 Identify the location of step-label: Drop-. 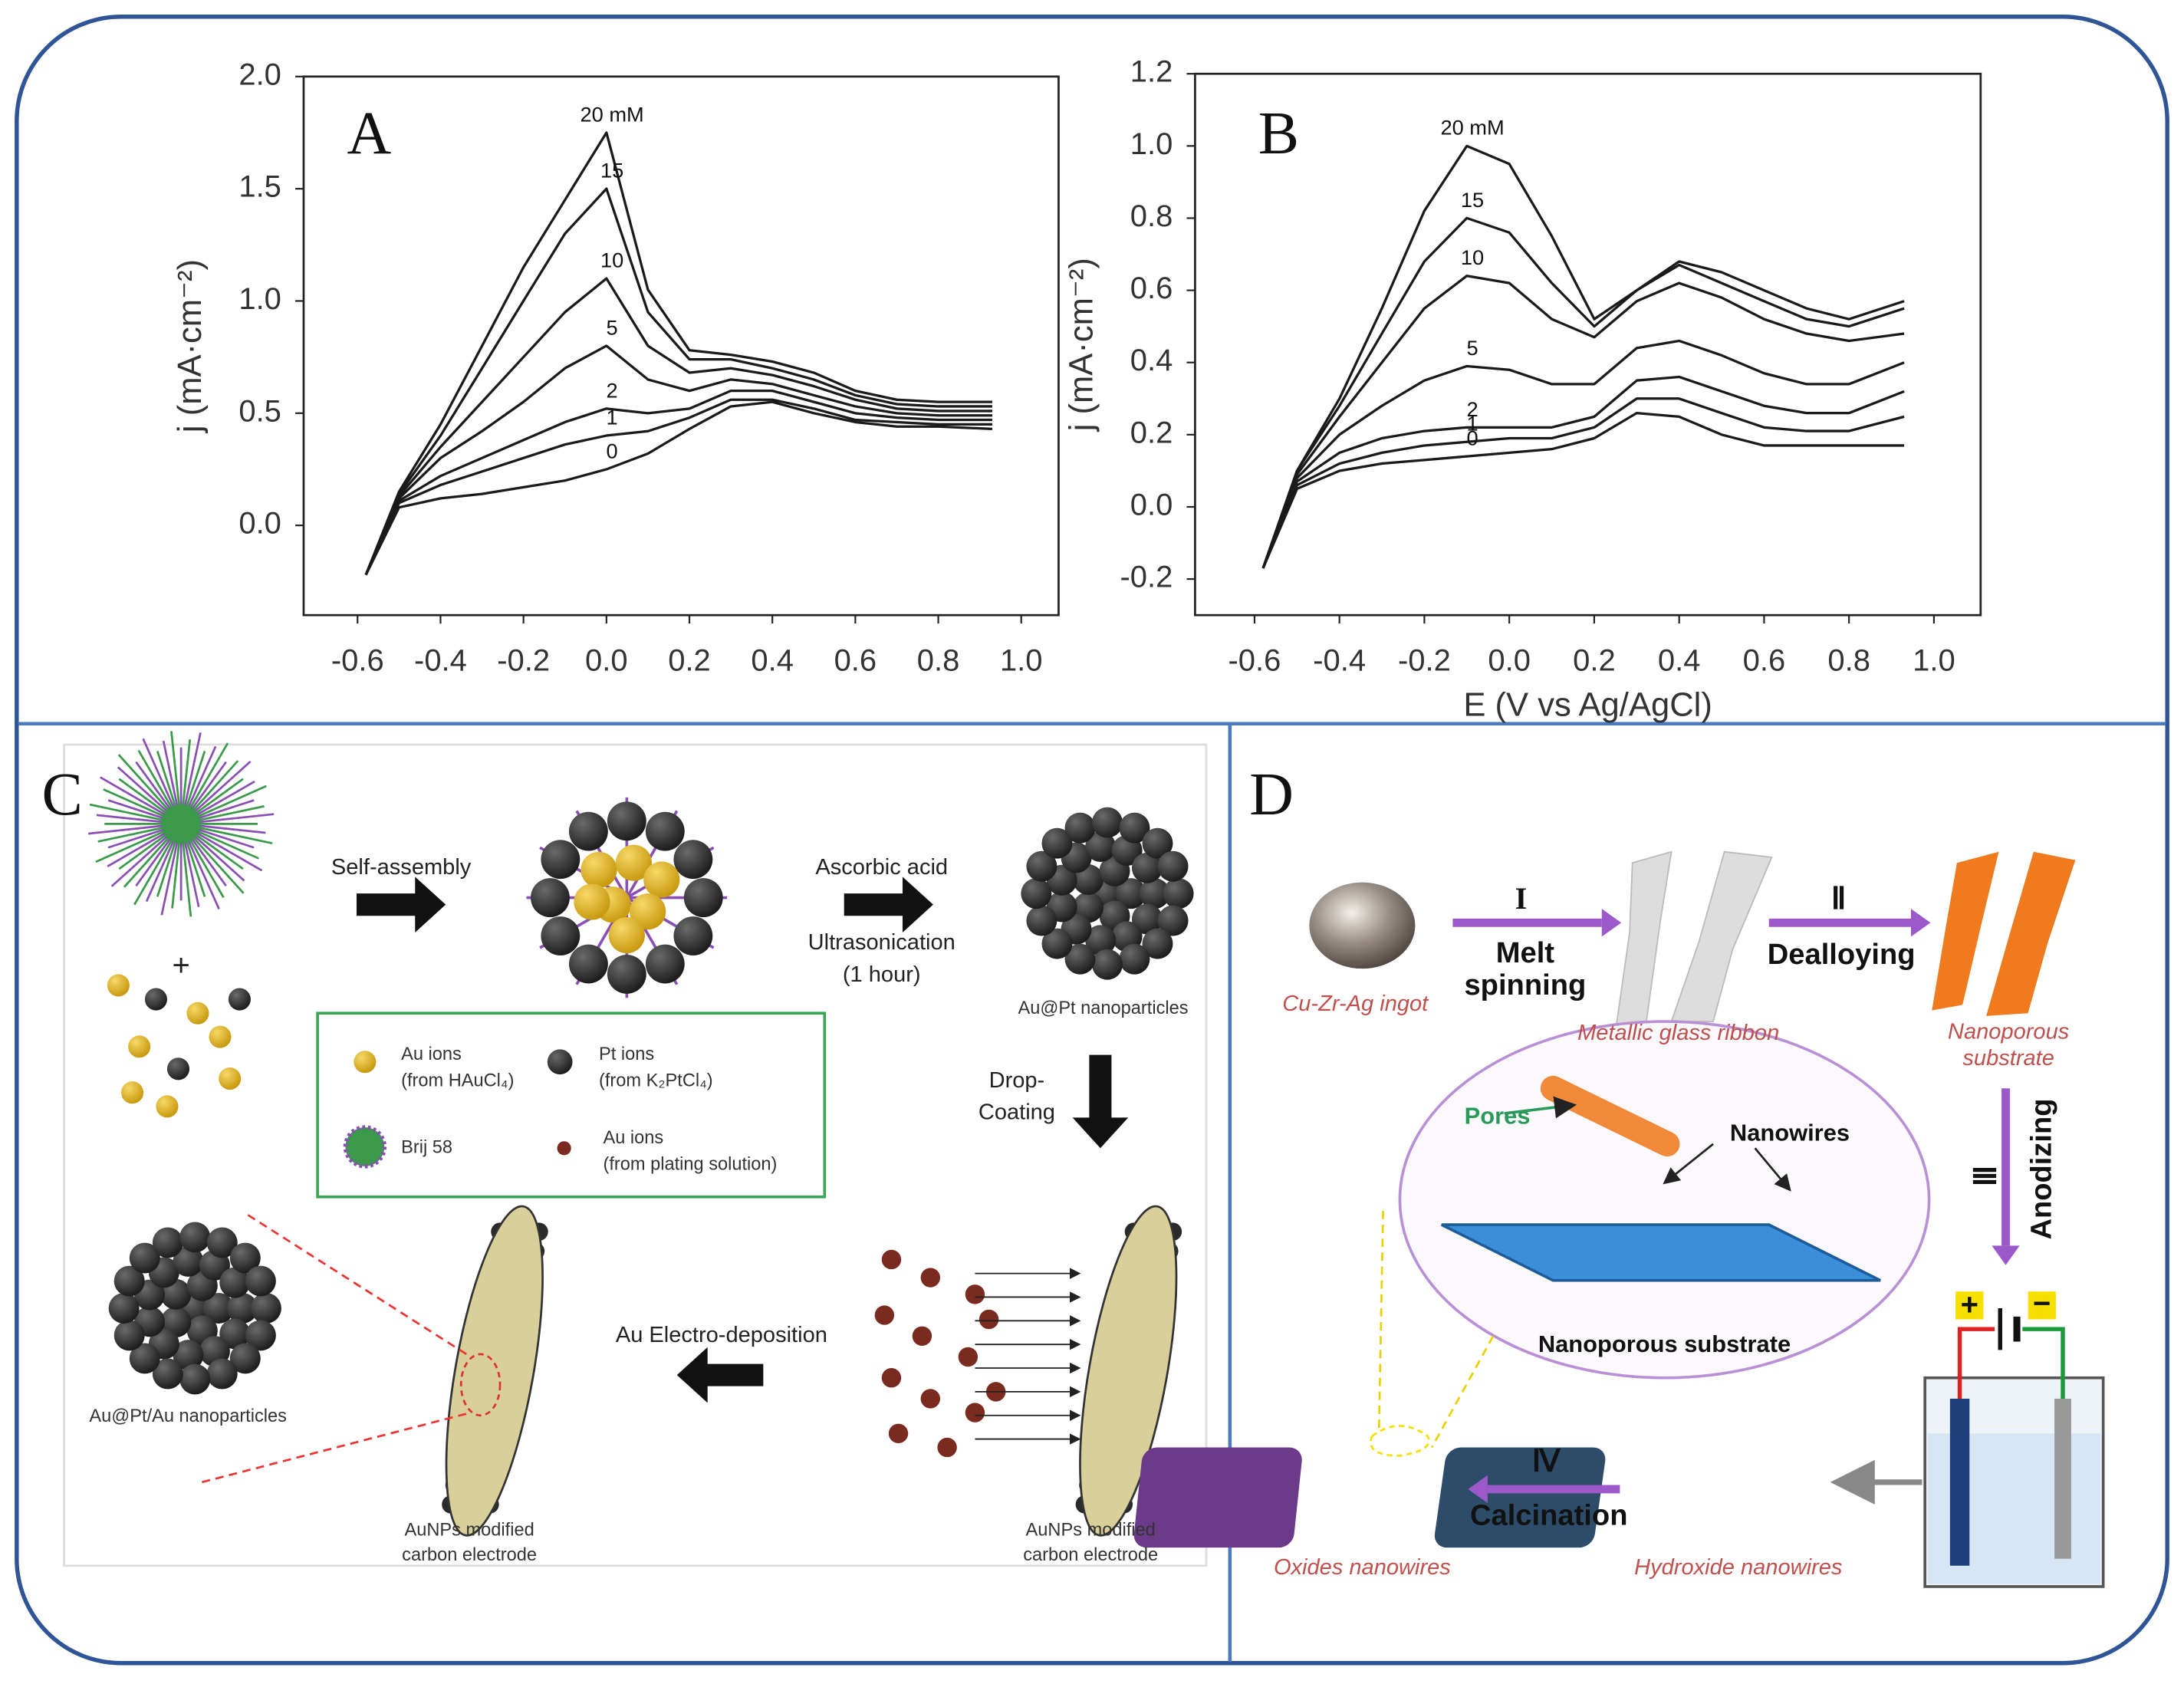
(1017, 1080).